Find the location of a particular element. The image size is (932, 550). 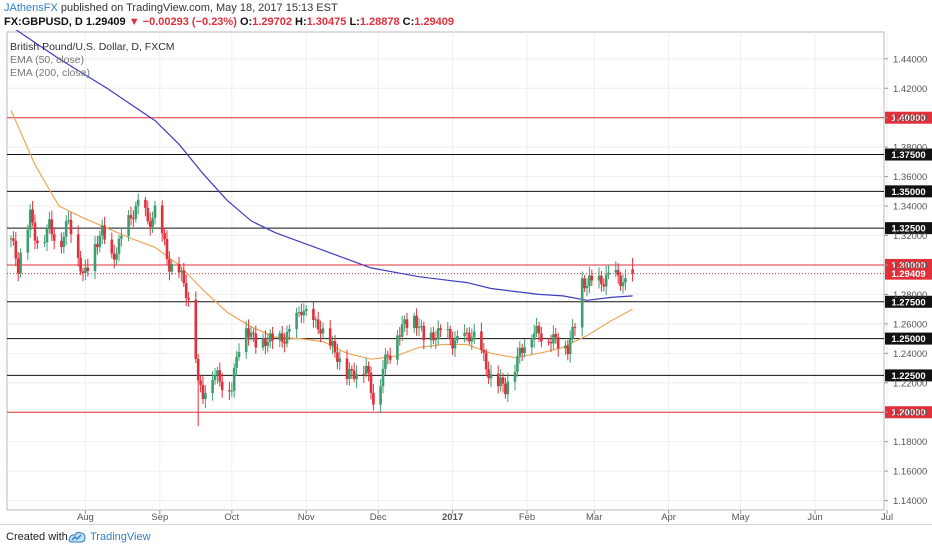

y-tick-label: 1.42000 is located at coordinates (910, 89).